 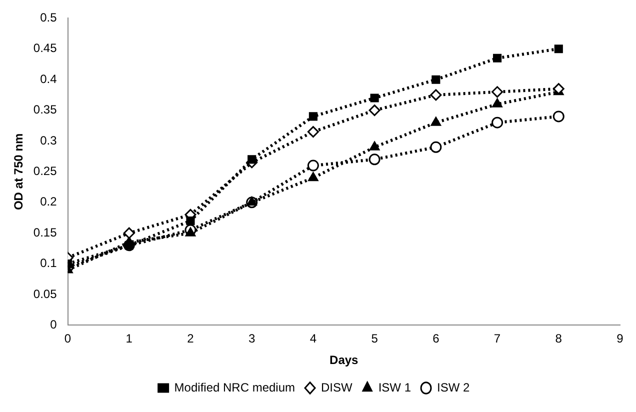 I want to click on y-tick-label: 0.1, so click(x=49, y=263).